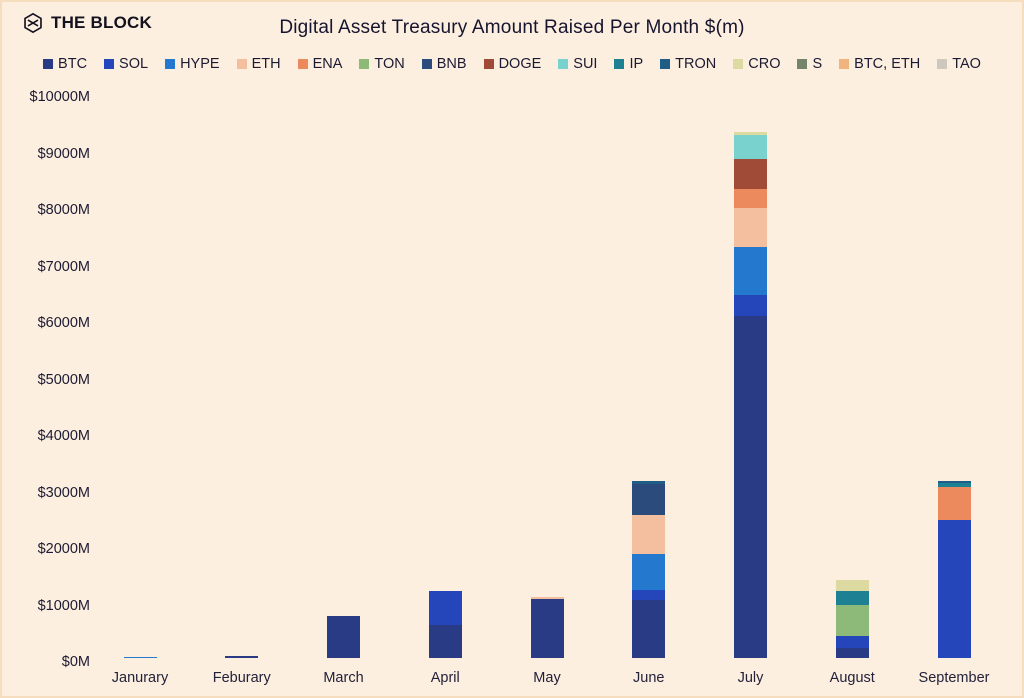  Describe the element at coordinates (140, 678) in the screenshot. I see `x-axis-label-janurary: Janurary` at that location.